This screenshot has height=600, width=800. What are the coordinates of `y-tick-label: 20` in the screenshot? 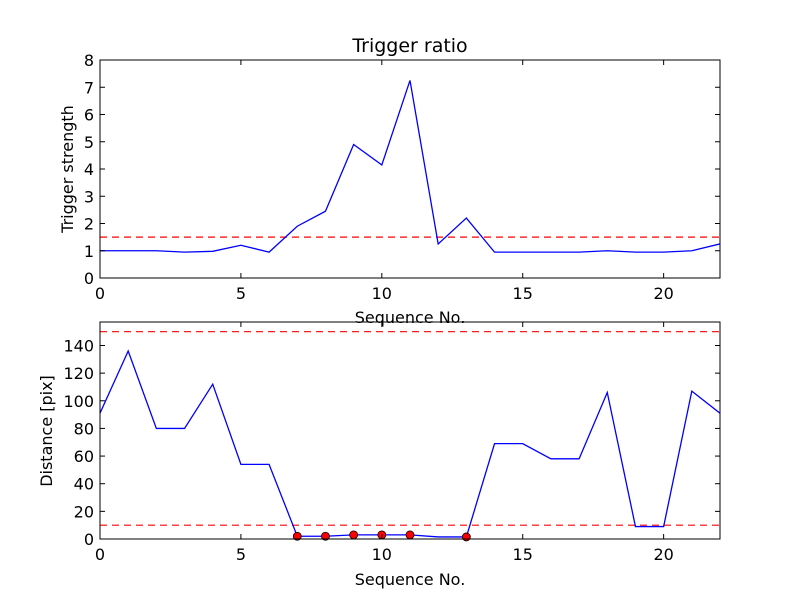 It's located at (84, 511).